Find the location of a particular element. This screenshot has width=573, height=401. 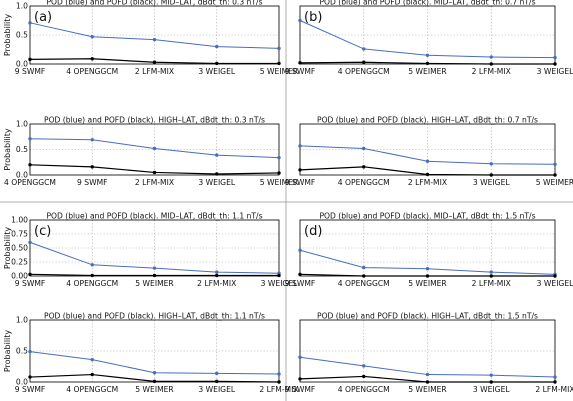

y-tick-label: 0.25 is located at coordinates (19, 262).